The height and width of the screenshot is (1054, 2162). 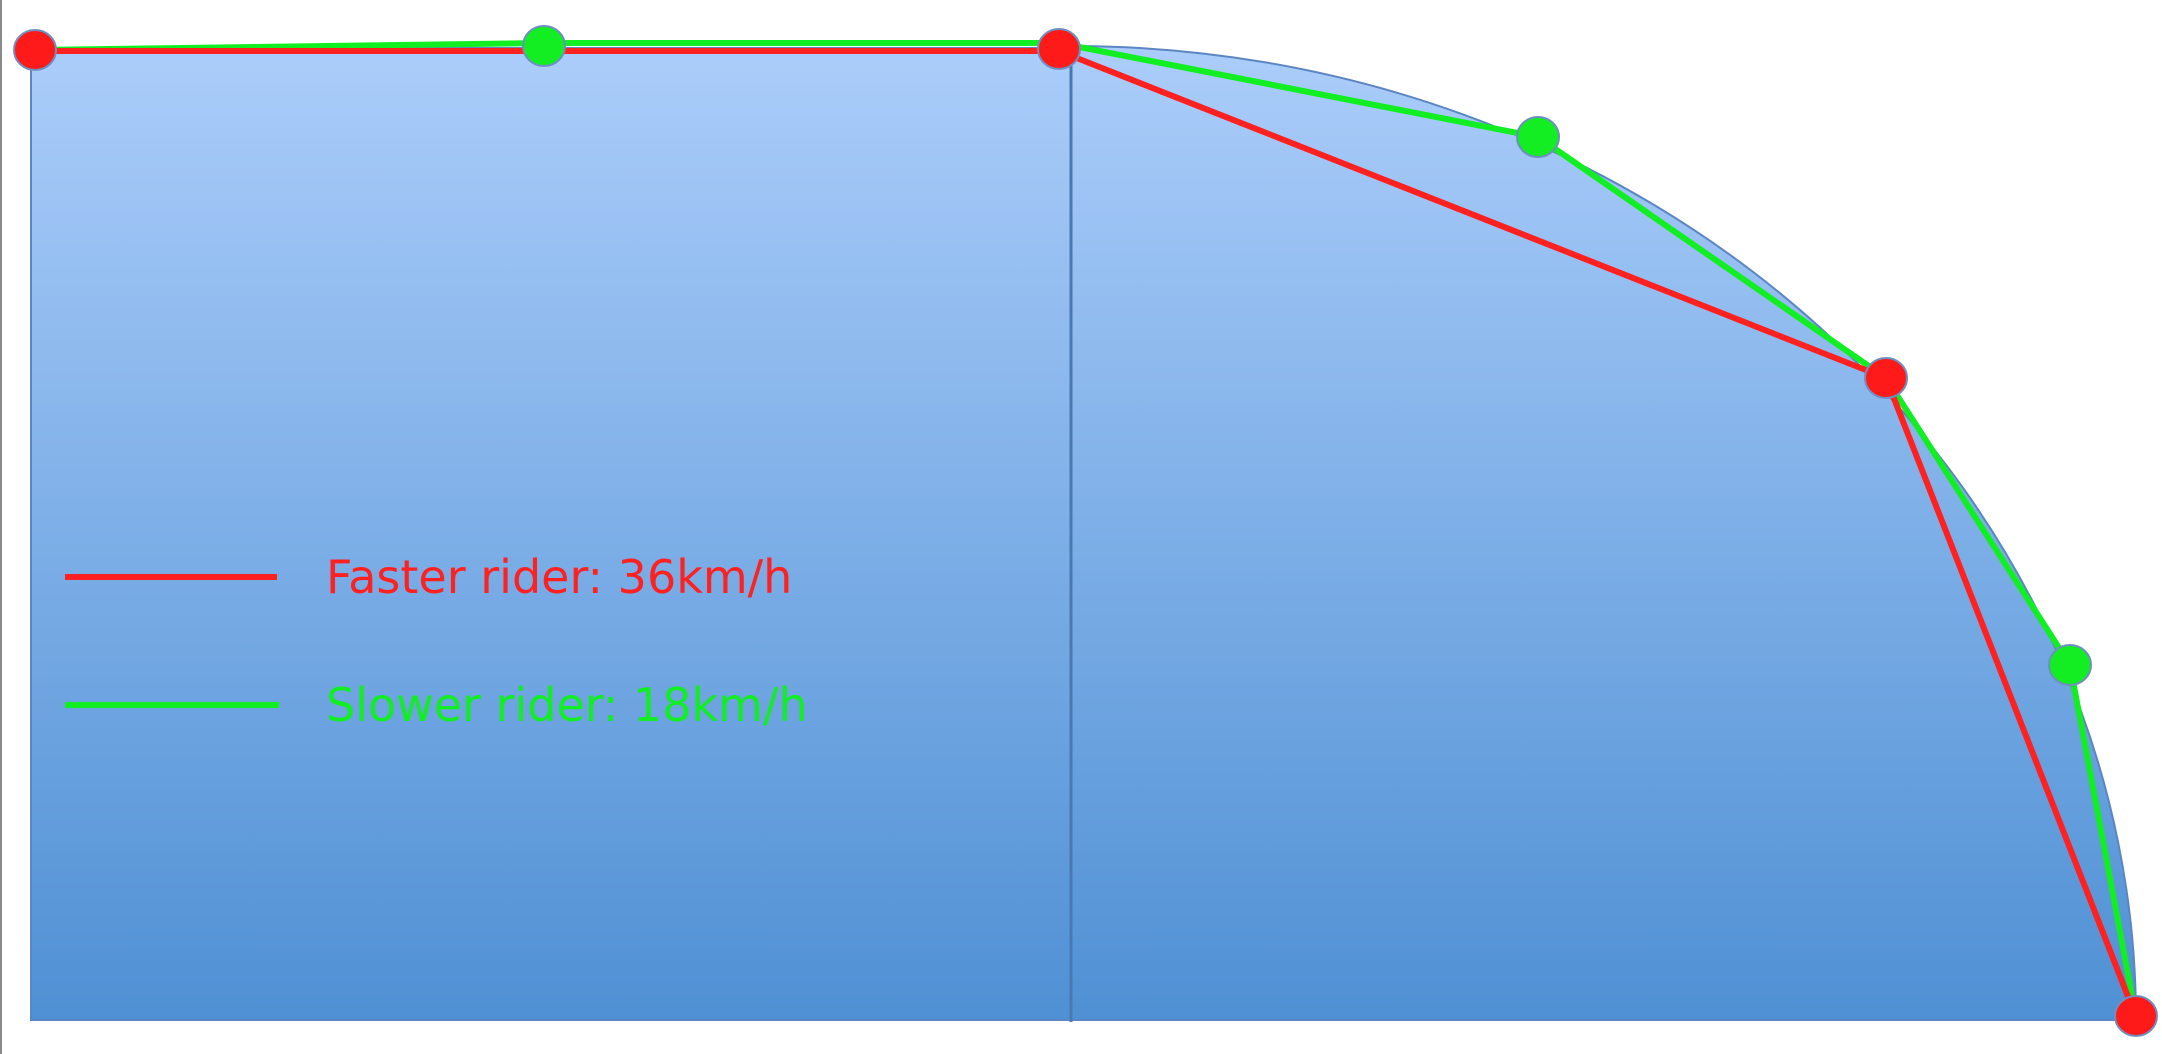 I want to click on legend-label-faster: Faster rider: 36km/h, so click(x=559, y=577).